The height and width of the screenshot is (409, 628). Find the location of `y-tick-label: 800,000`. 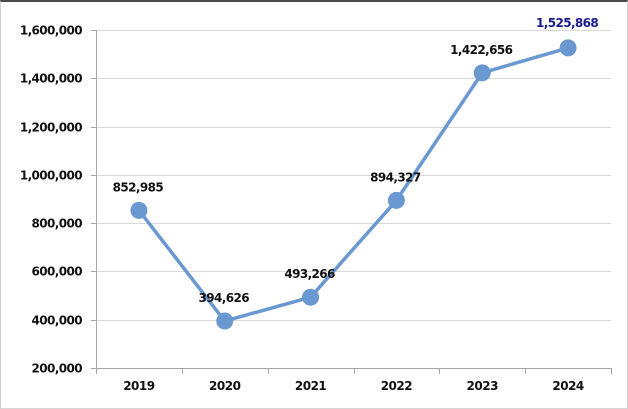

y-tick-label: 800,000 is located at coordinates (57, 224).